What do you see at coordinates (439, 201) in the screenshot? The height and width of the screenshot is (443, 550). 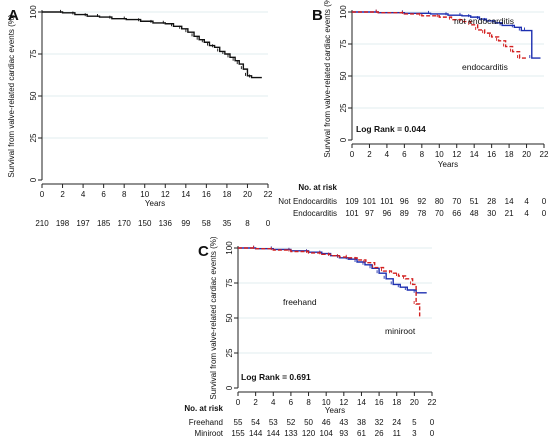 I see `risk-count: 80` at bounding box center [439, 201].